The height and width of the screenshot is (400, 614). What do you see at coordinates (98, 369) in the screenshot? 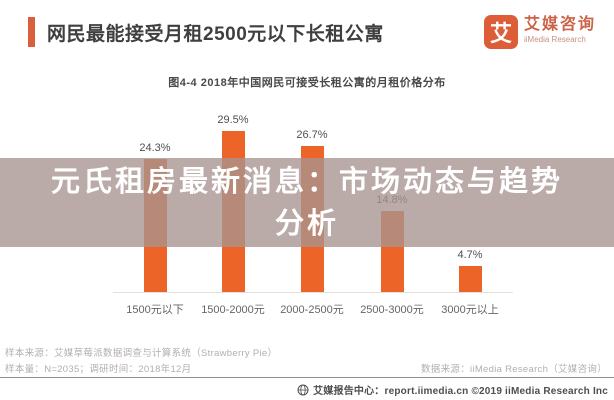
I see `sample-size-note: 样本量：N=2035；调研时间：2018年12月` at bounding box center [98, 369].